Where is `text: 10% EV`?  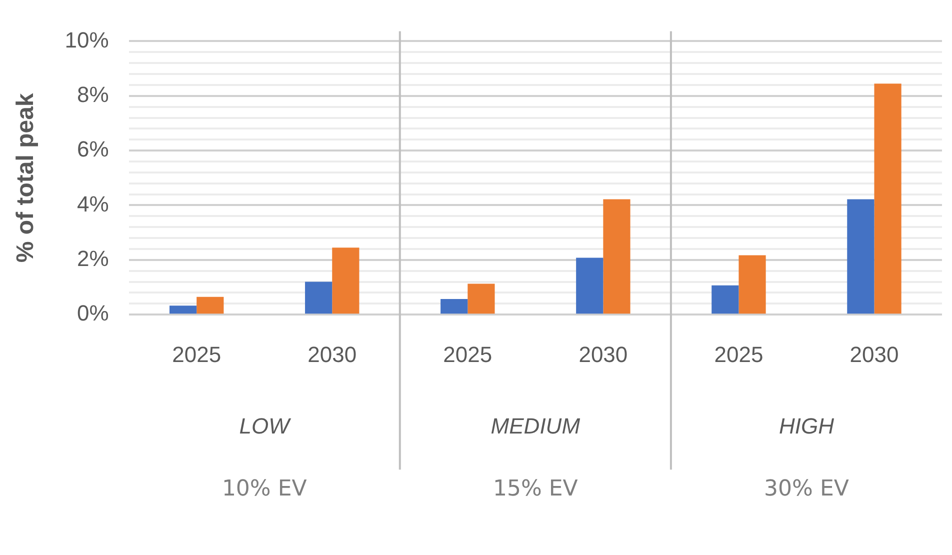 text: 10% EV is located at coordinates (264, 489).